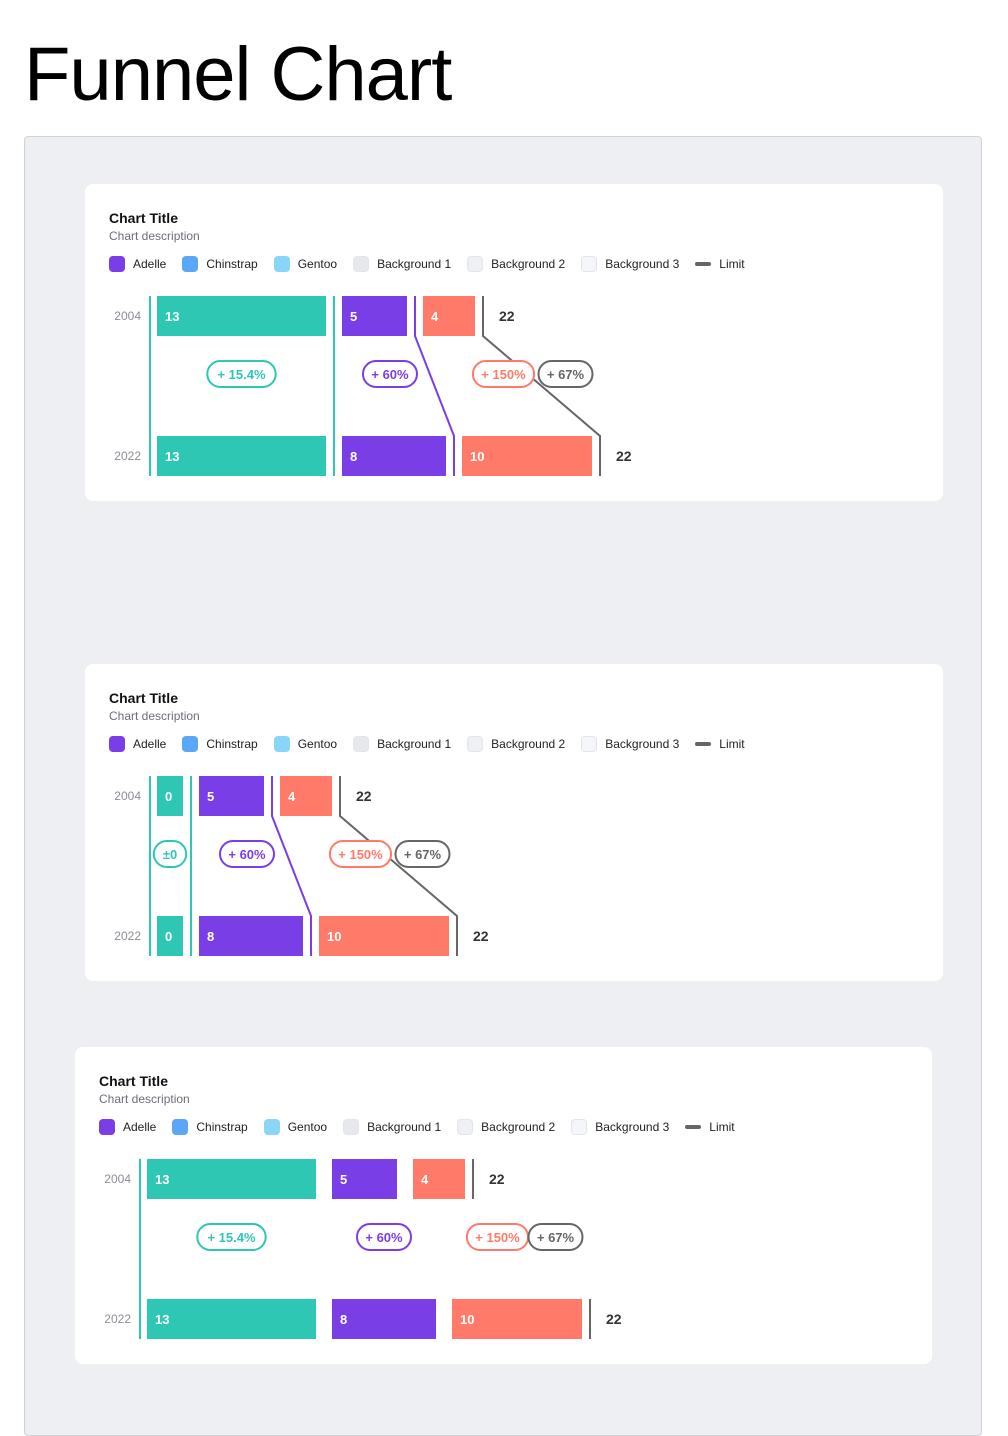 The height and width of the screenshot is (1436, 1008). What do you see at coordinates (528, 744) in the screenshot?
I see `legend-label: Background 2` at bounding box center [528, 744].